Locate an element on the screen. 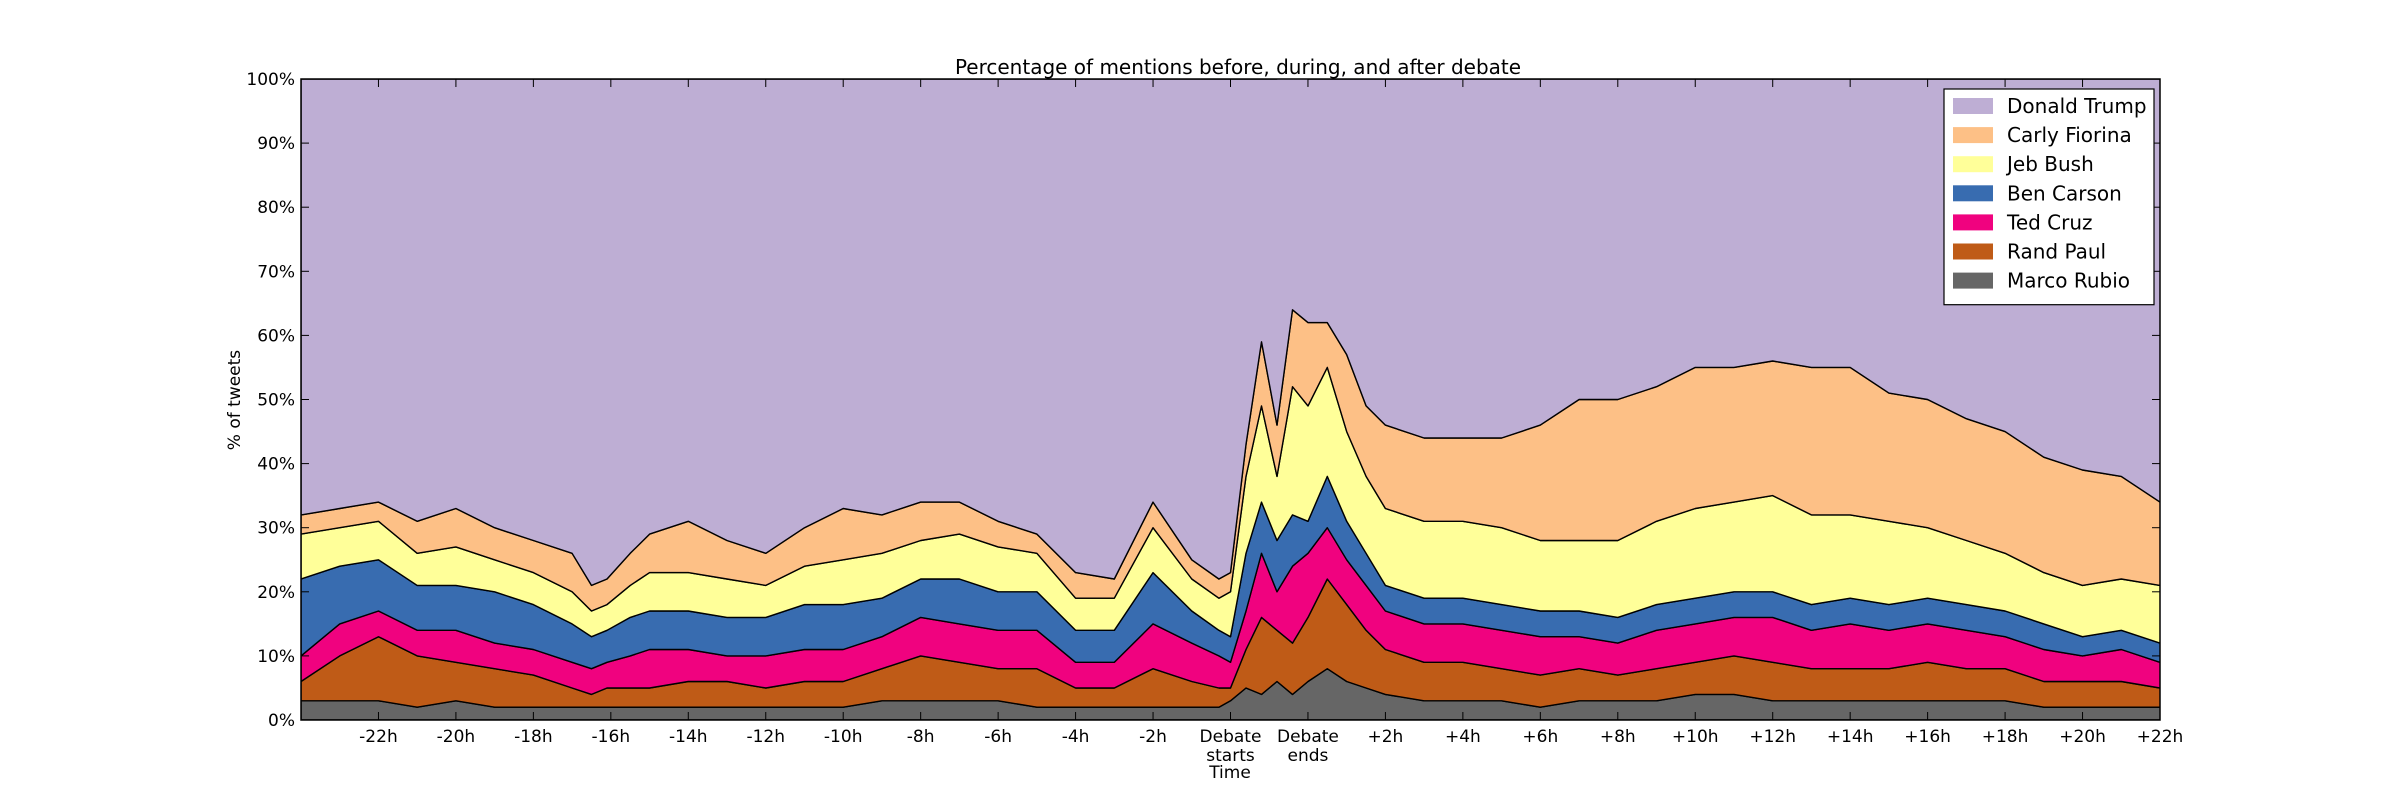 This screenshot has height=800, width=2400. legend-swatch-carly-fiorina is located at coordinates (1973, 135).